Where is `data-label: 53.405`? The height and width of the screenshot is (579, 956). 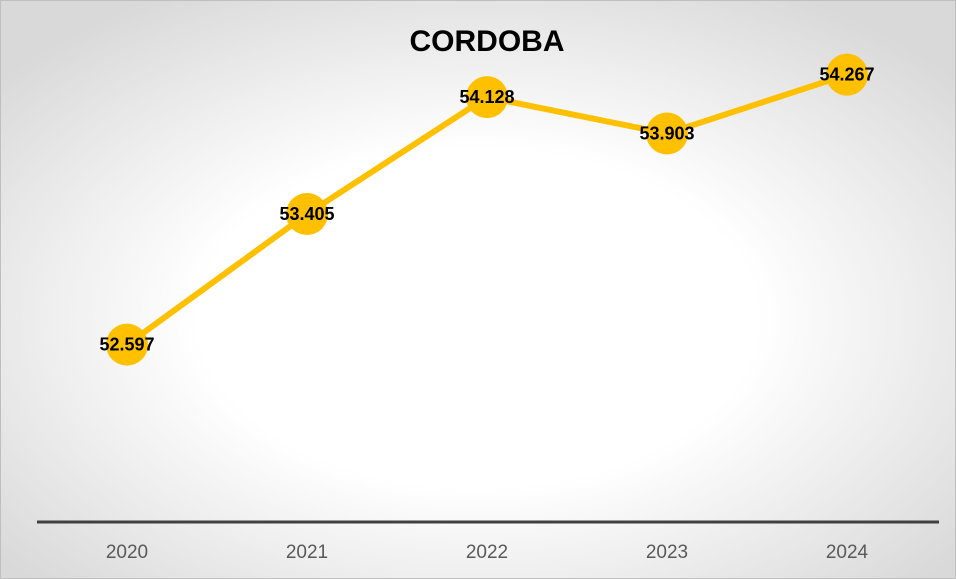 data-label: 53.405 is located at coordinates (306, 214).